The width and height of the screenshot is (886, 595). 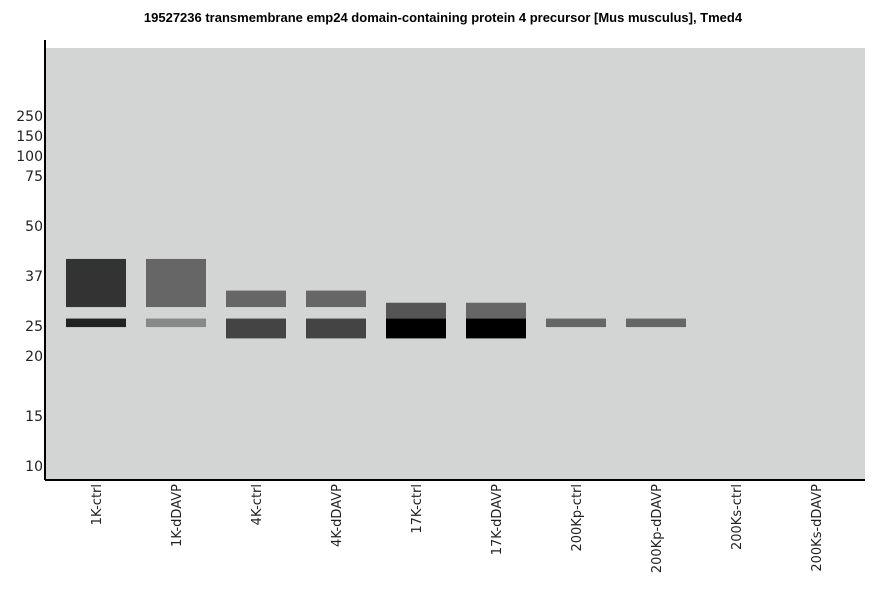 What do you see at coordinates (497, 519) in the screenshot?
I see `lane-label-17K-dDAVP: 17K-dDAVP` at bounding box center [497, 519].